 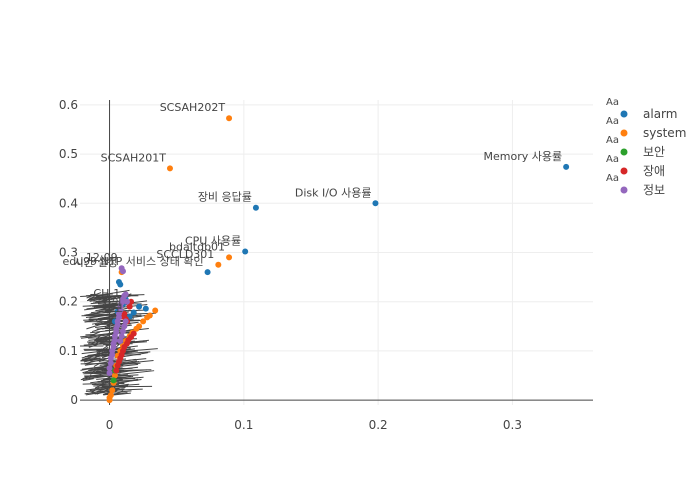 What do you see at coordinates (225, 197) in the screenshot?
I see `point-annotation: 장비 응답률` at bounding box center [225, 197].